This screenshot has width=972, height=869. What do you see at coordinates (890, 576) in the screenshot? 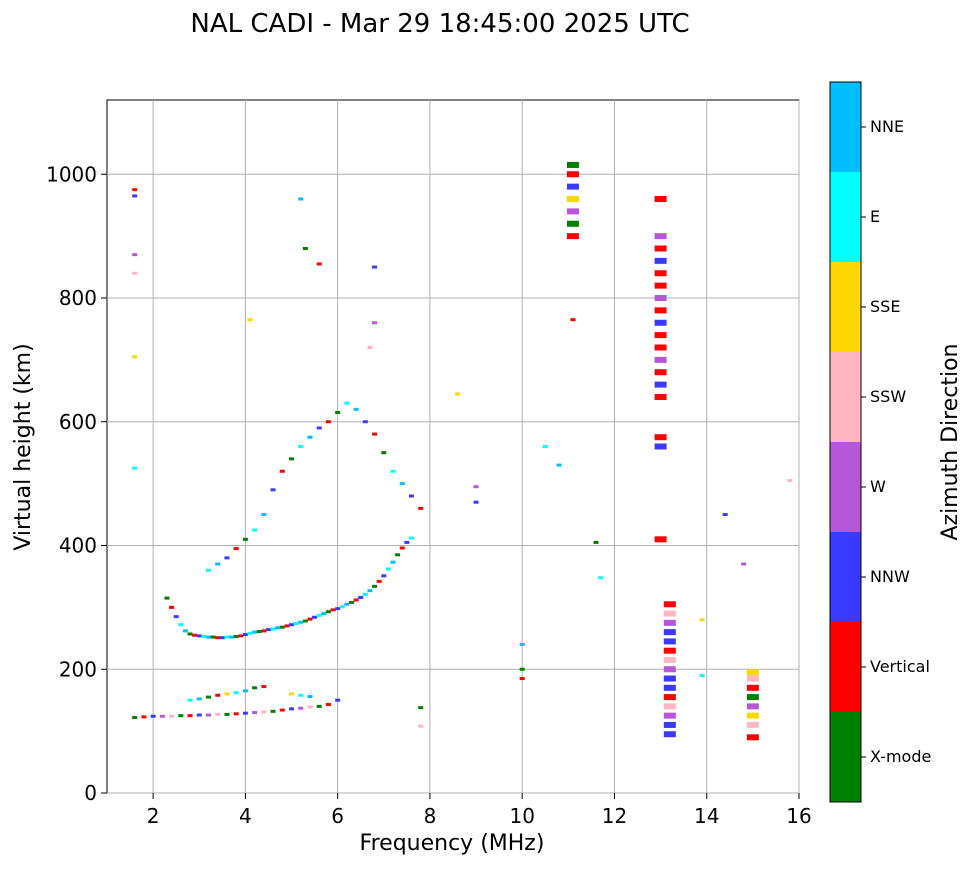
I see `colorbar-tick-label: NNW` at bounding box center [890, 576].